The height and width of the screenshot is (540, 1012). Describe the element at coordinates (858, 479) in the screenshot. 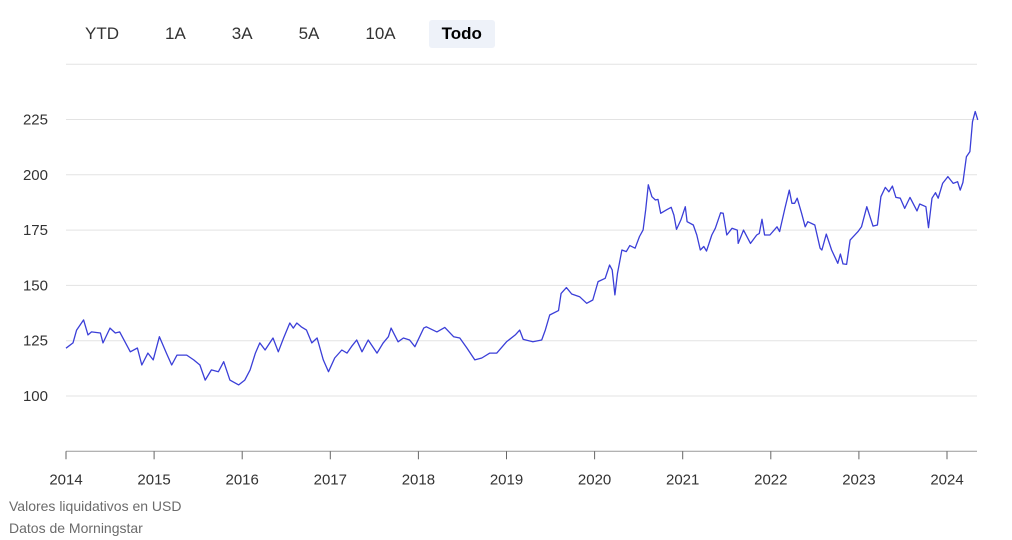

I see `x-tick-label: 2023` at that location.